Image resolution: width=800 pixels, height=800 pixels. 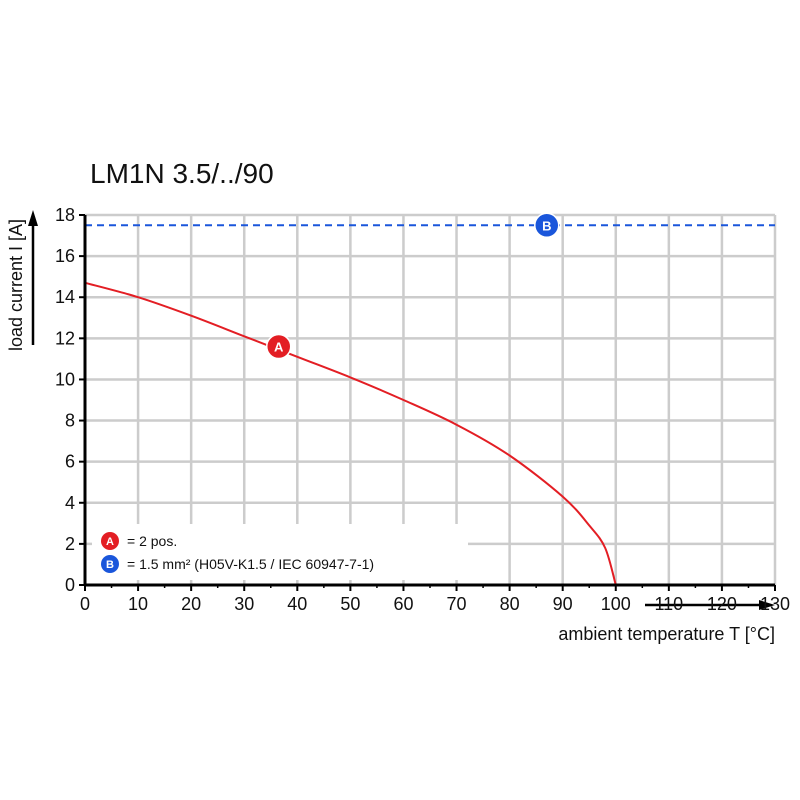 I want to click on y-tick-label: 18, so click(x=65, y=215).